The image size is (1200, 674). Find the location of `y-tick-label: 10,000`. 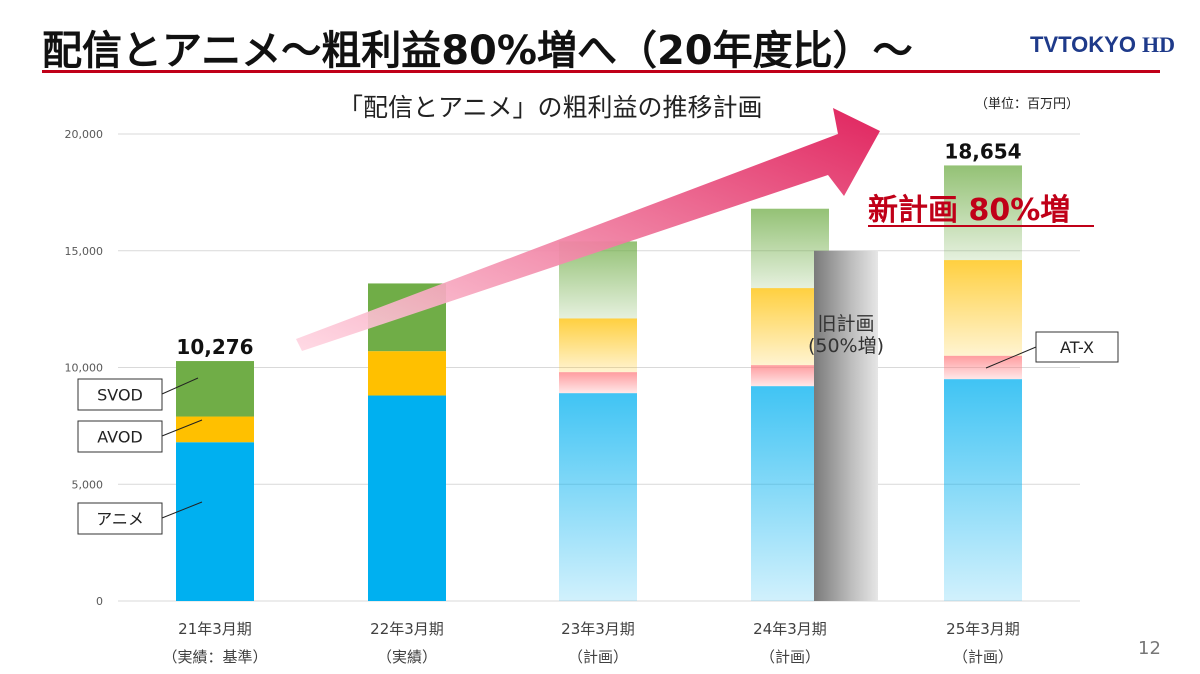

y-tick-label: 10,000 is located at coordinates (84, 368).